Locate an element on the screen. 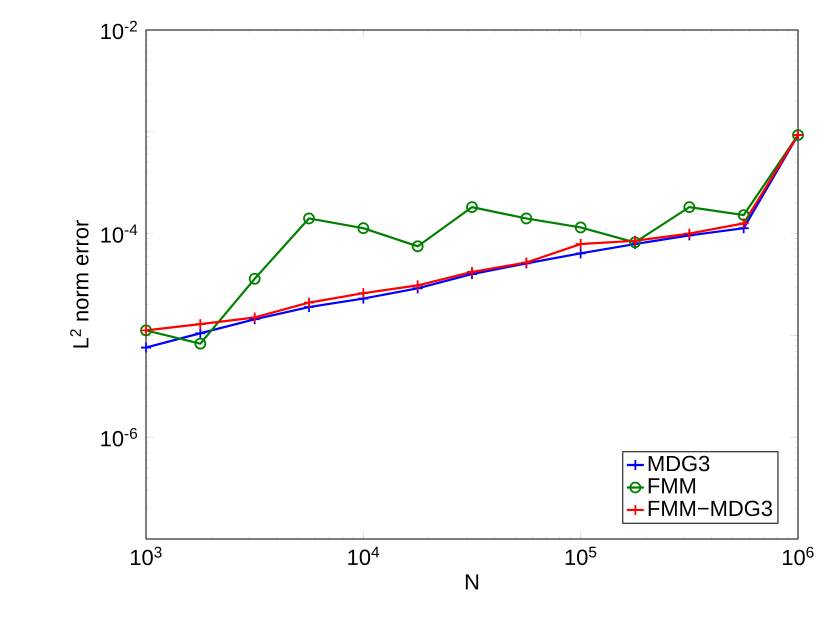 Image resolution: width=830 pixels, height=634 pixels. x-tick-label: 10$^{3}$ is located at coordinates (146, 556).